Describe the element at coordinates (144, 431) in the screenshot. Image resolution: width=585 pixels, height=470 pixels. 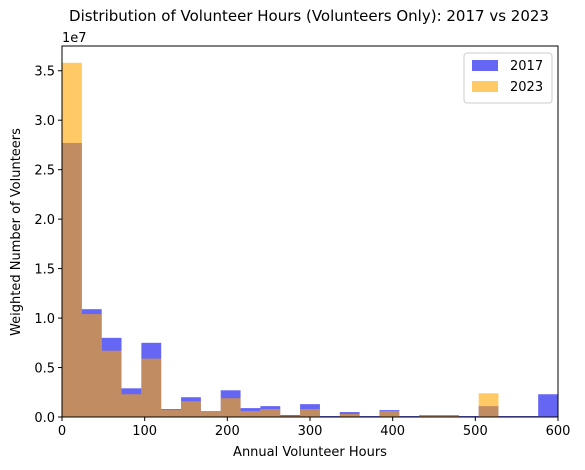
I see `x-tick-label-1: 100` at that location.